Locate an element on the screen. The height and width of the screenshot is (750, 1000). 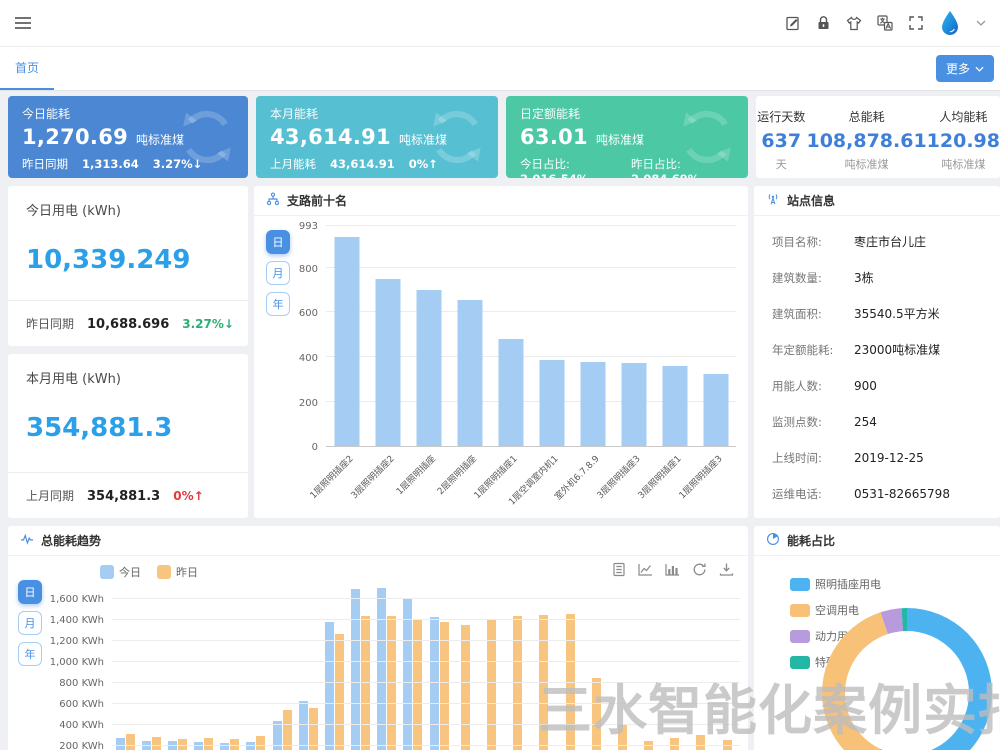
more-button: 更多 is located at coordinates (964, 68).